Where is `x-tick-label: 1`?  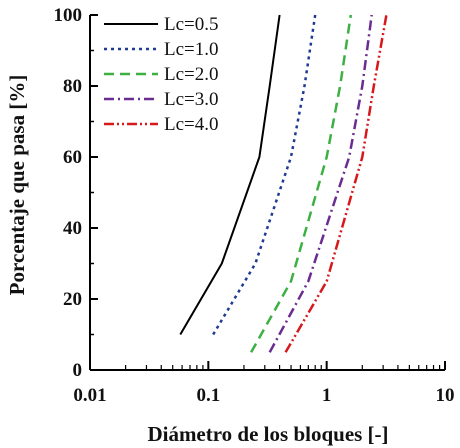 x-tick-label: 1 is located at coordinates (327, 395).